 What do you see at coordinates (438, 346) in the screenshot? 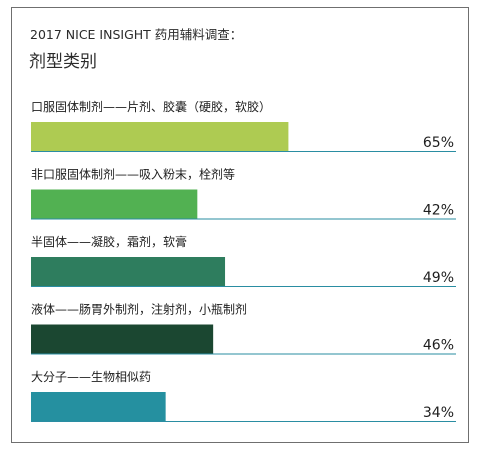
I see `value-label: 46%` at bounding box center [438, 346].